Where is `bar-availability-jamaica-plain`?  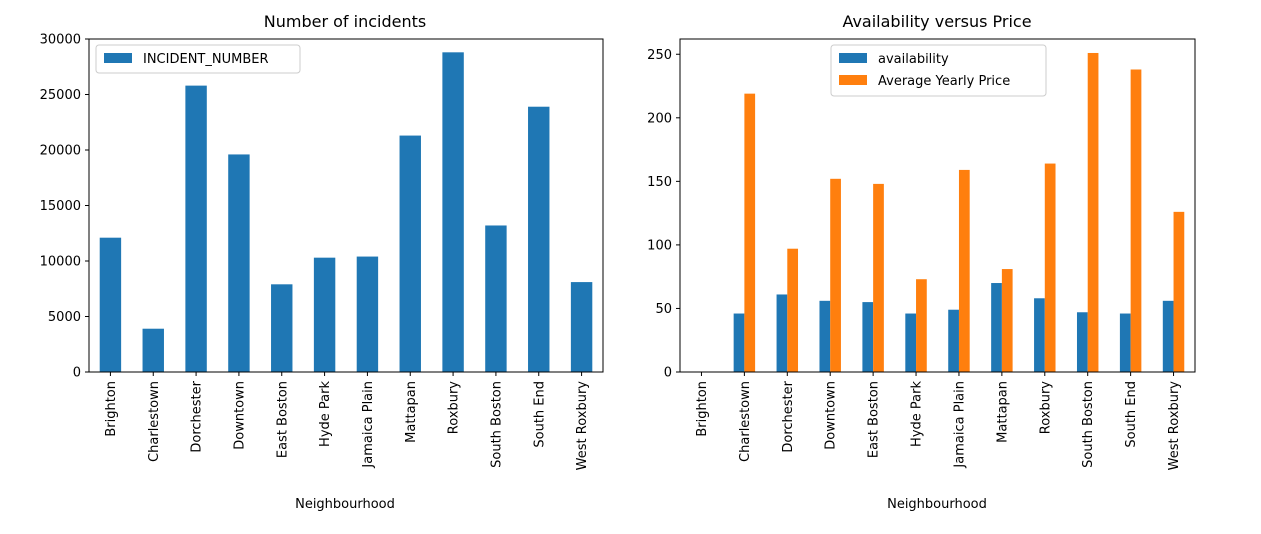
bar-availability-jamaica-plain is located at coordinates (953, 340).